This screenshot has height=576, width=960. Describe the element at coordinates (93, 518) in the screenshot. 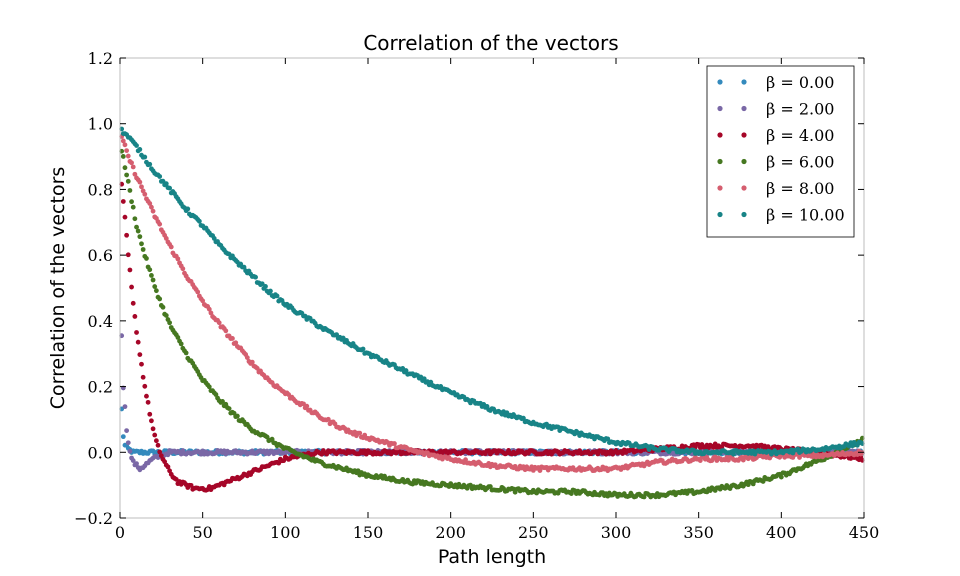

I see `y-tick-label: −0.2` at that location.